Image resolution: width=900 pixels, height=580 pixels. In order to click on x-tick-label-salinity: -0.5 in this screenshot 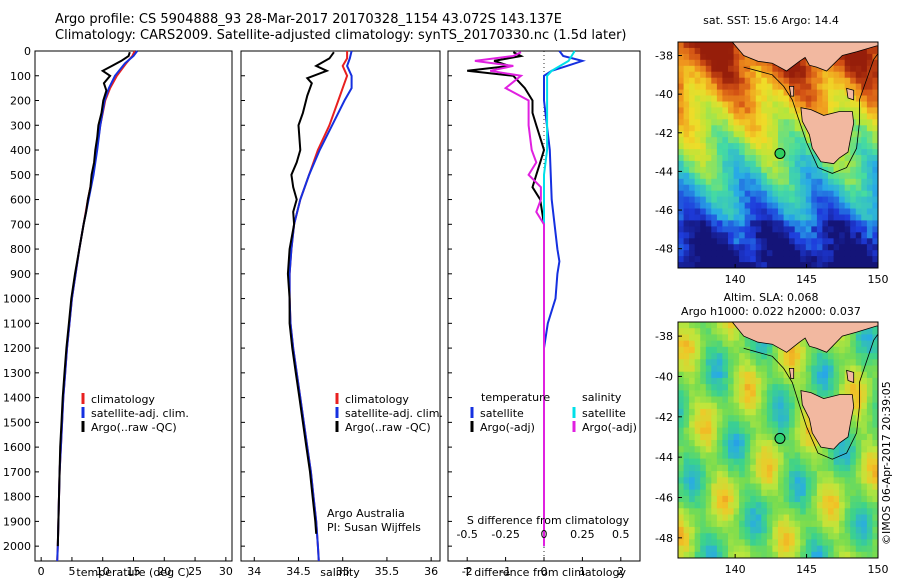, I will do `click(466, 534)`.